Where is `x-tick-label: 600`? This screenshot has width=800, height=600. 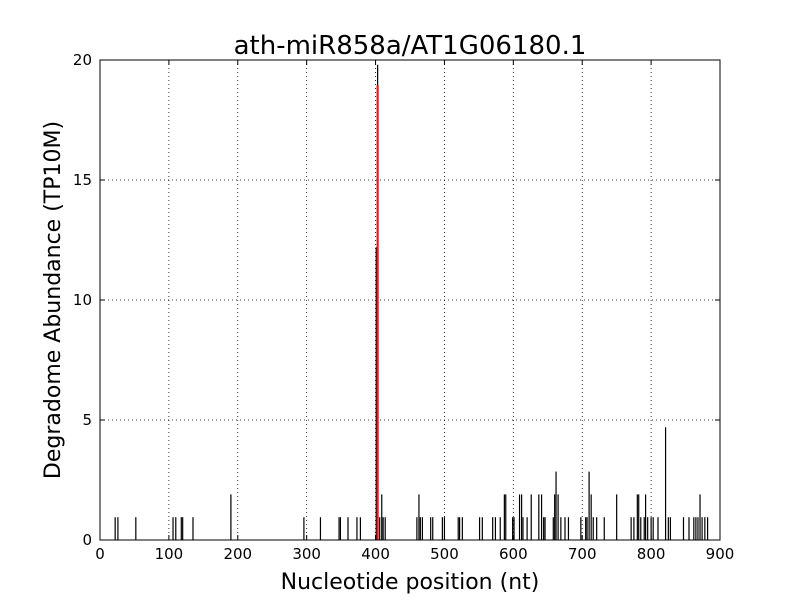 x-tick-label: 600 is located at coordinates (513, 554).